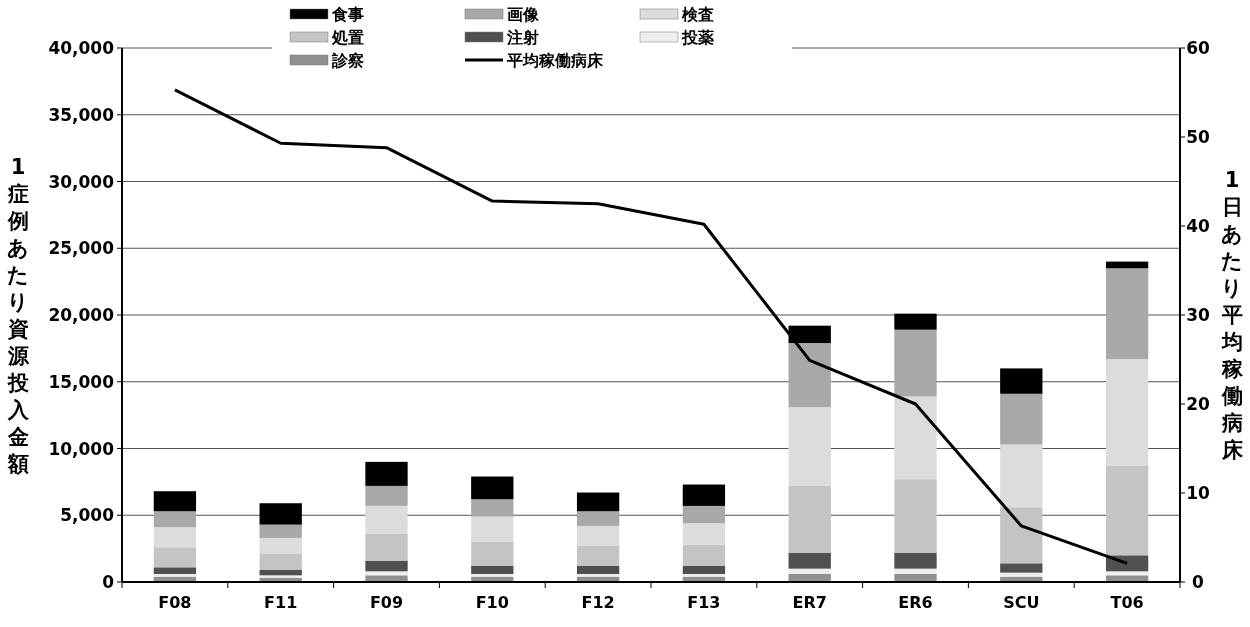 This screenshot has width=1250, height=627. I want to click on y2-tick-label: 0, so click(1198, 582).